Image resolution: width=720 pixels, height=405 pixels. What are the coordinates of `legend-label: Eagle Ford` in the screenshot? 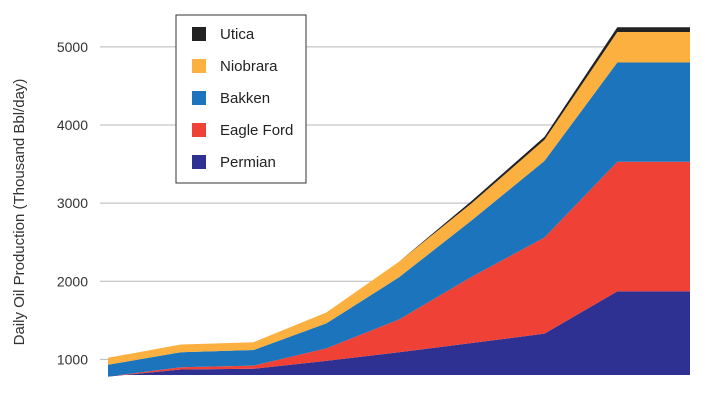 It's located at (256, 130).